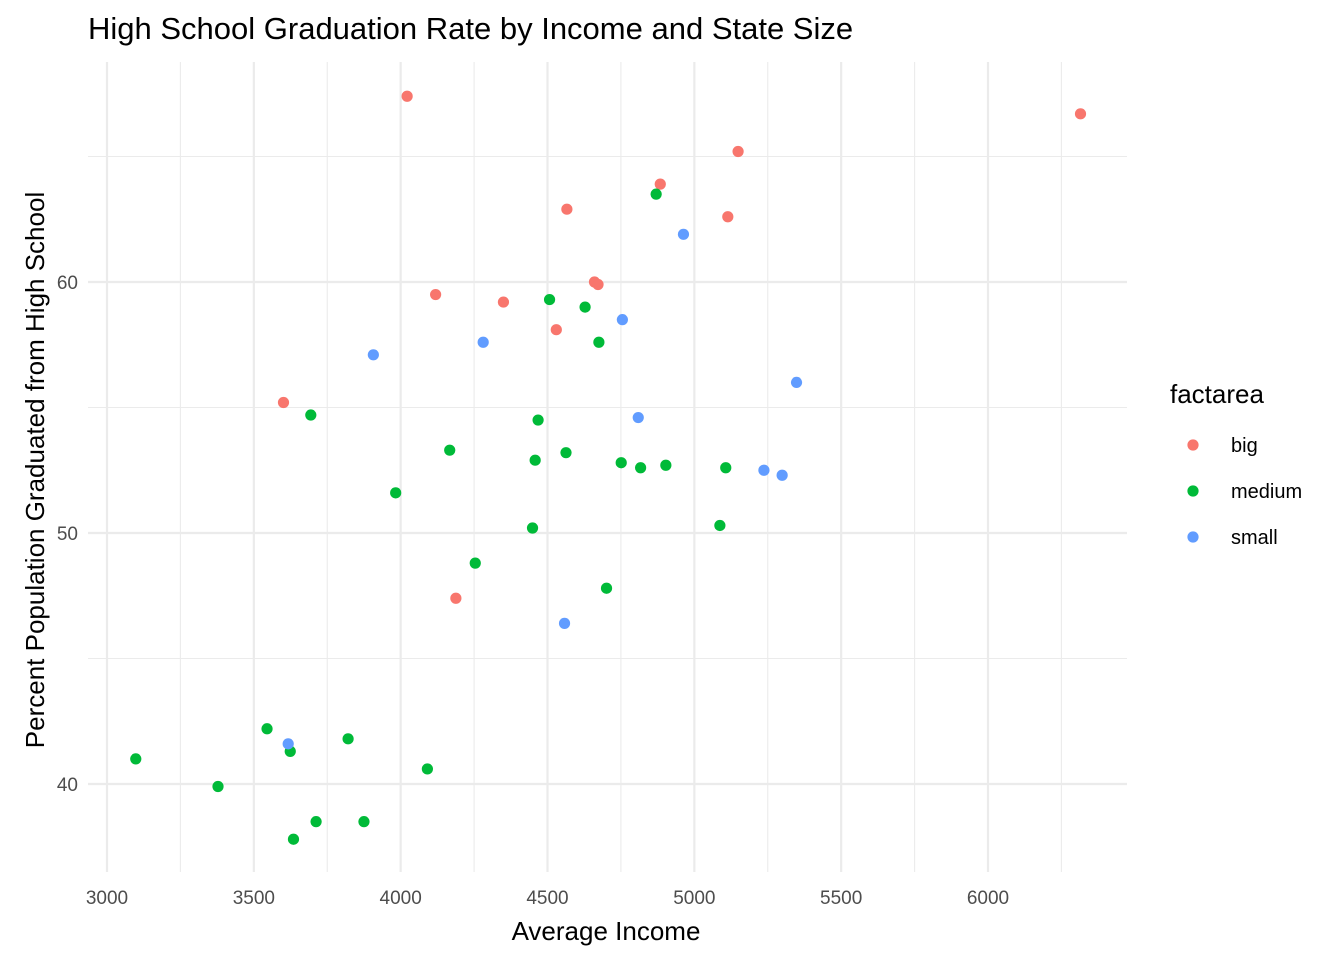 This screenshot has width=1344, height=960. What do you see at coordinates (67, 785) in the screenshot?
I see `y-tick-label: 40` at bounding box center [67, 785].